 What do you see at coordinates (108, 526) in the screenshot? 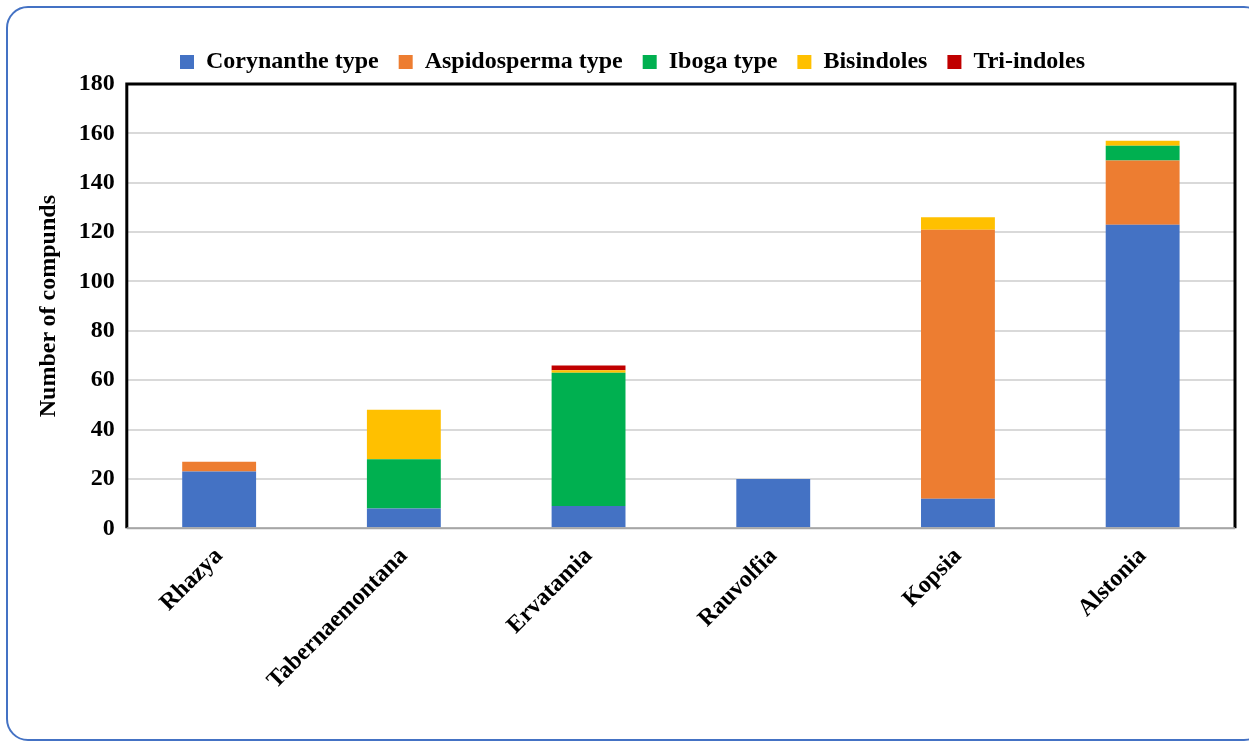
I see `y-tick-label: 0` at bounding box center [108, 526].